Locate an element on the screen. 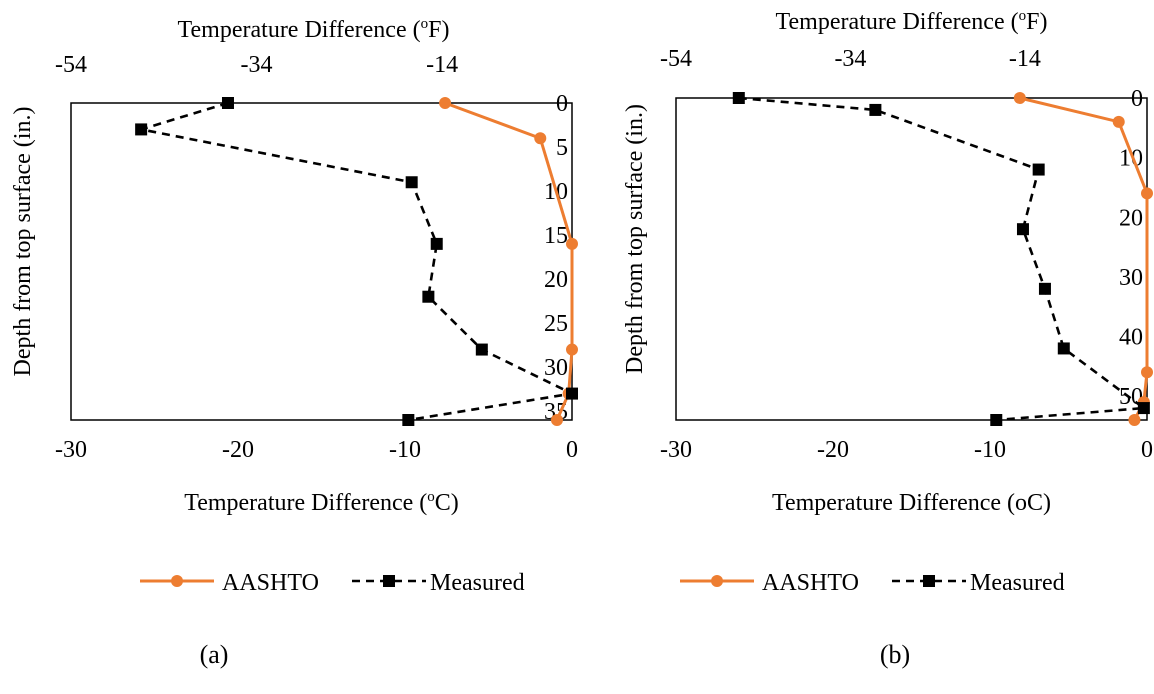 The image size is (1154, 694). panel-a-x-tick-label: -10 is located at coordinates (405, 450).